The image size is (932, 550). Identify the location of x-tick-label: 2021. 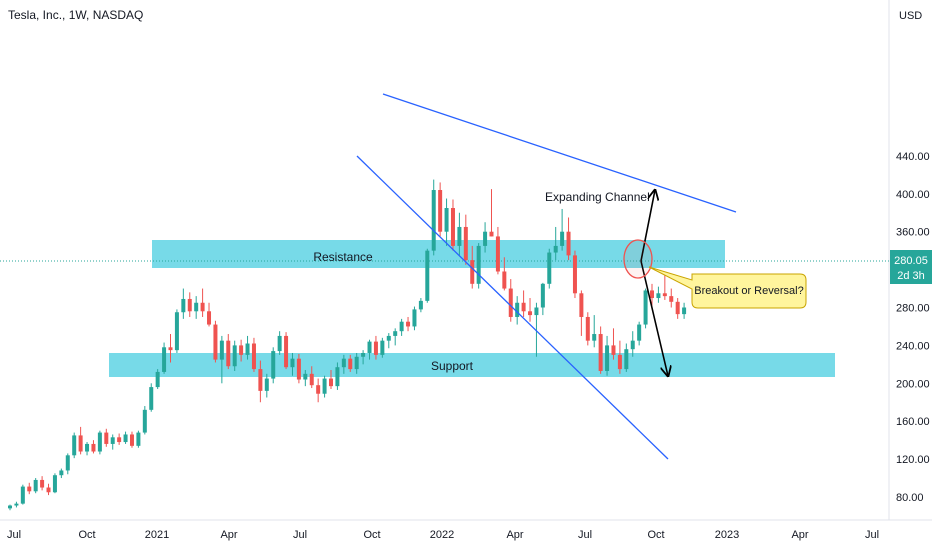
(157, 535).